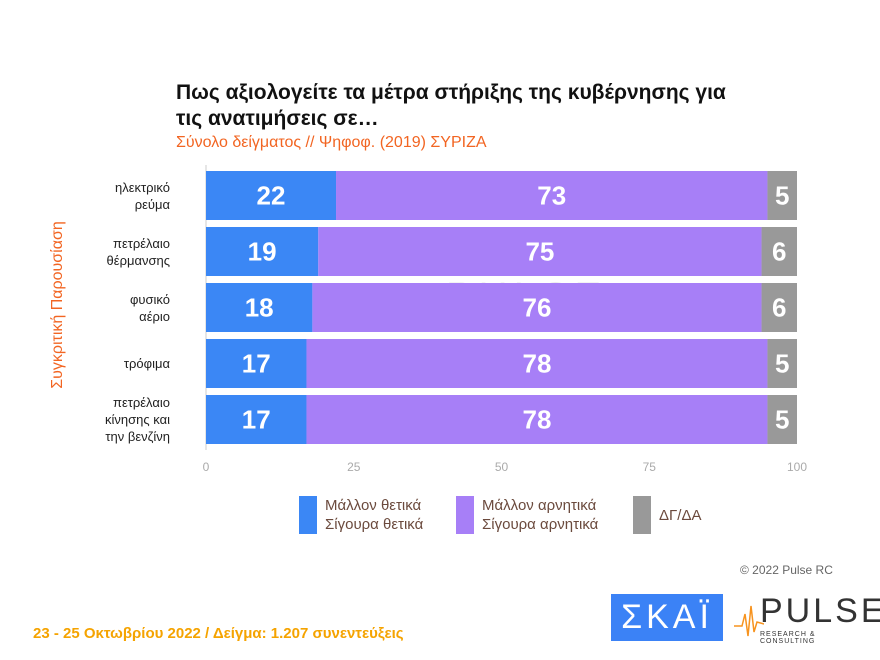 This screenshot has width=880, height=660. I want to click on category-label-line: θέρμανσης, so click(138, 260).